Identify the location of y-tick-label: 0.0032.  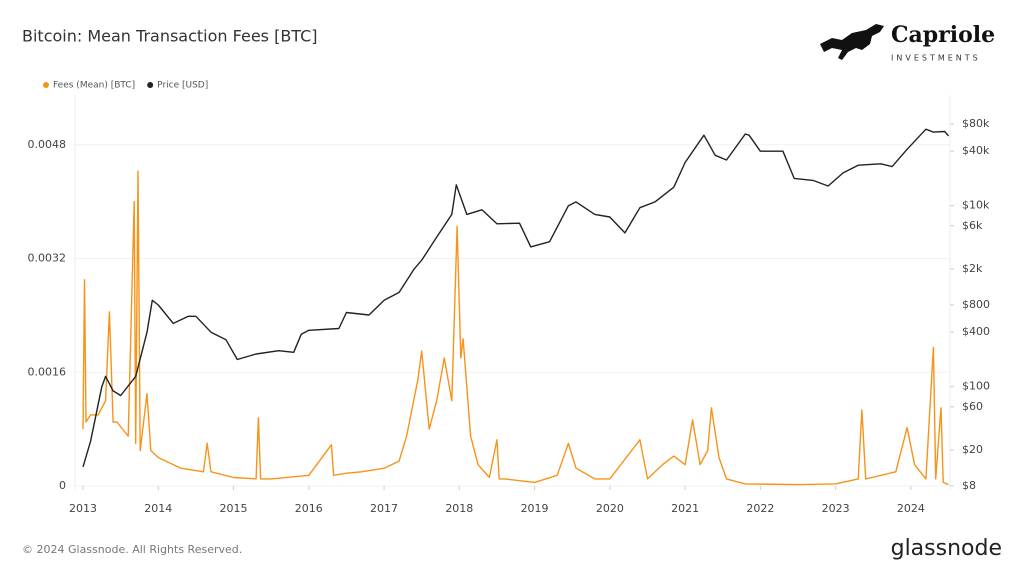
(47, 258).